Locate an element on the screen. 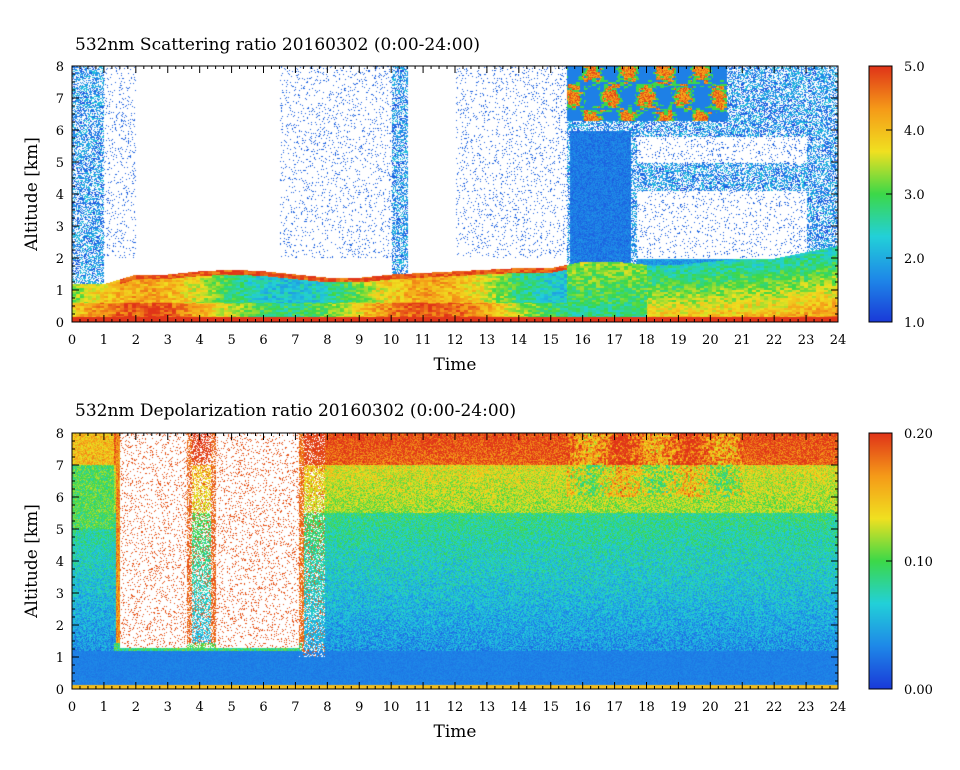  y-tick-label: 6 is located at coordinates (60, 498).